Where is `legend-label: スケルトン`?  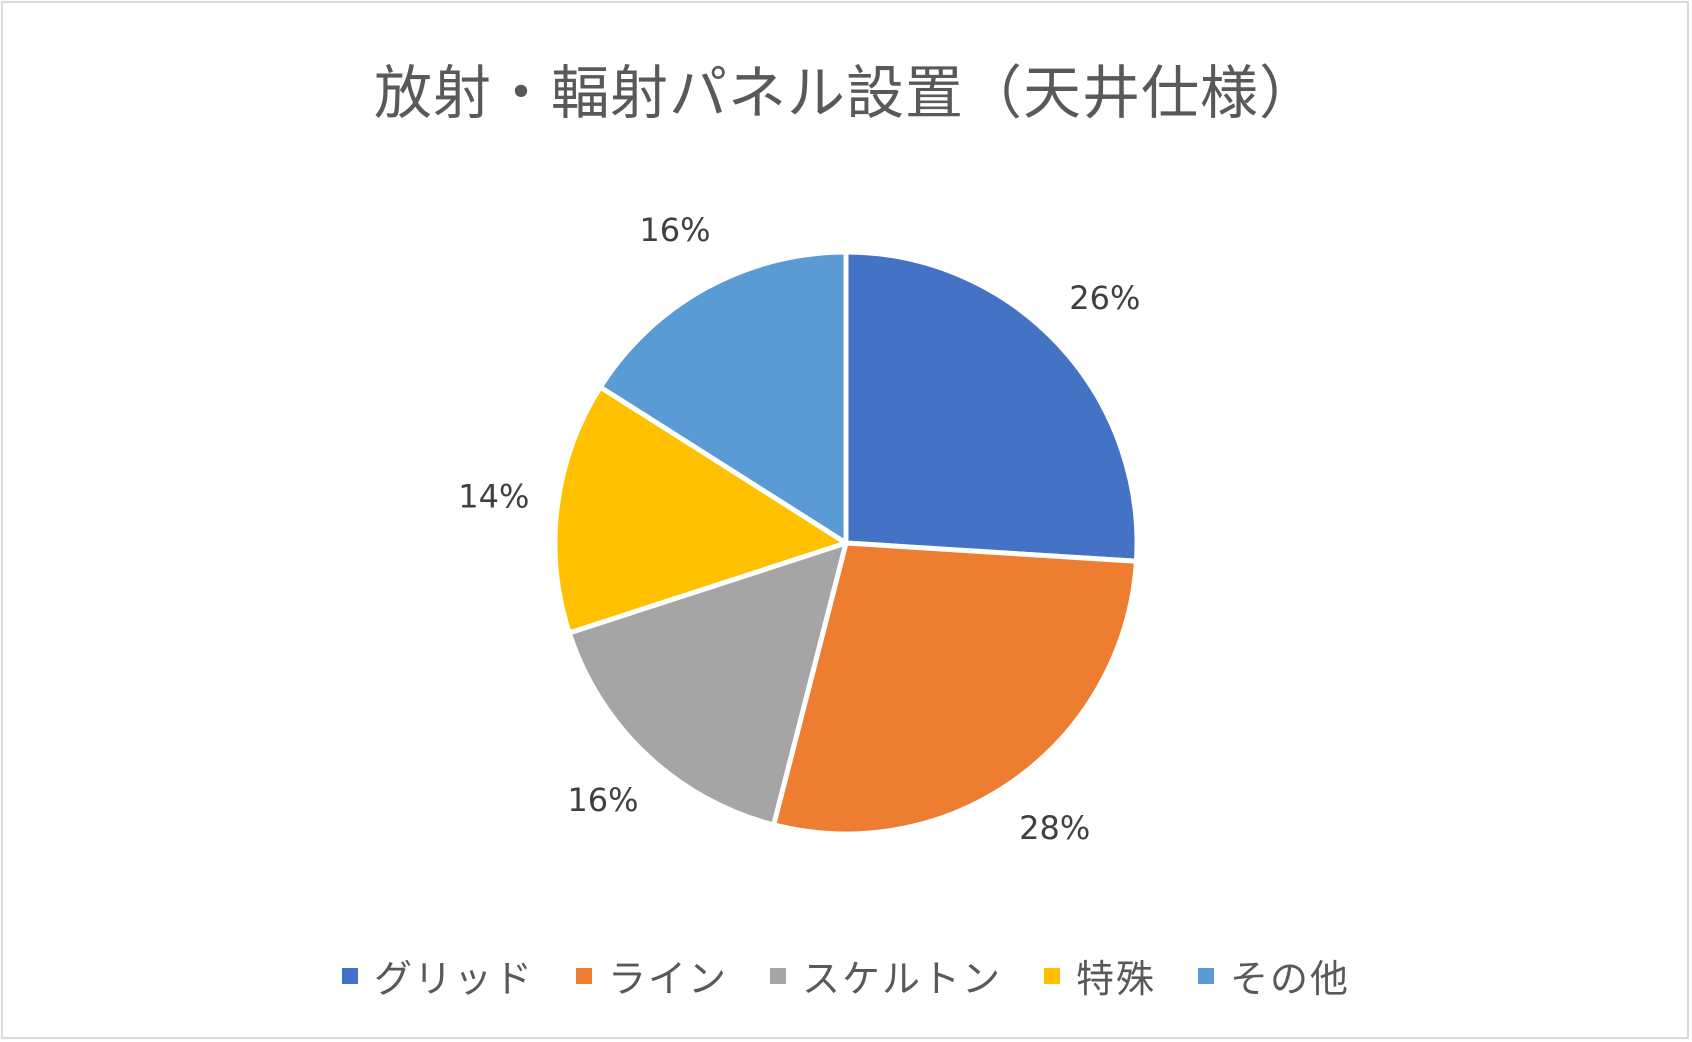 legend-label: スケルトン is located at coordinates (901, 979).